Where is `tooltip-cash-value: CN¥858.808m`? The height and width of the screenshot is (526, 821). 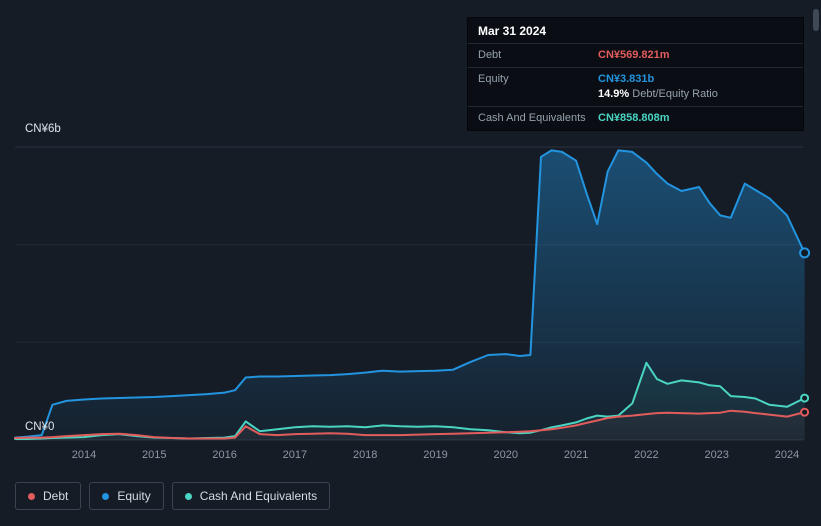
tooltip-cash-value: CN¥858.808m is located at coordinates (634, 118).